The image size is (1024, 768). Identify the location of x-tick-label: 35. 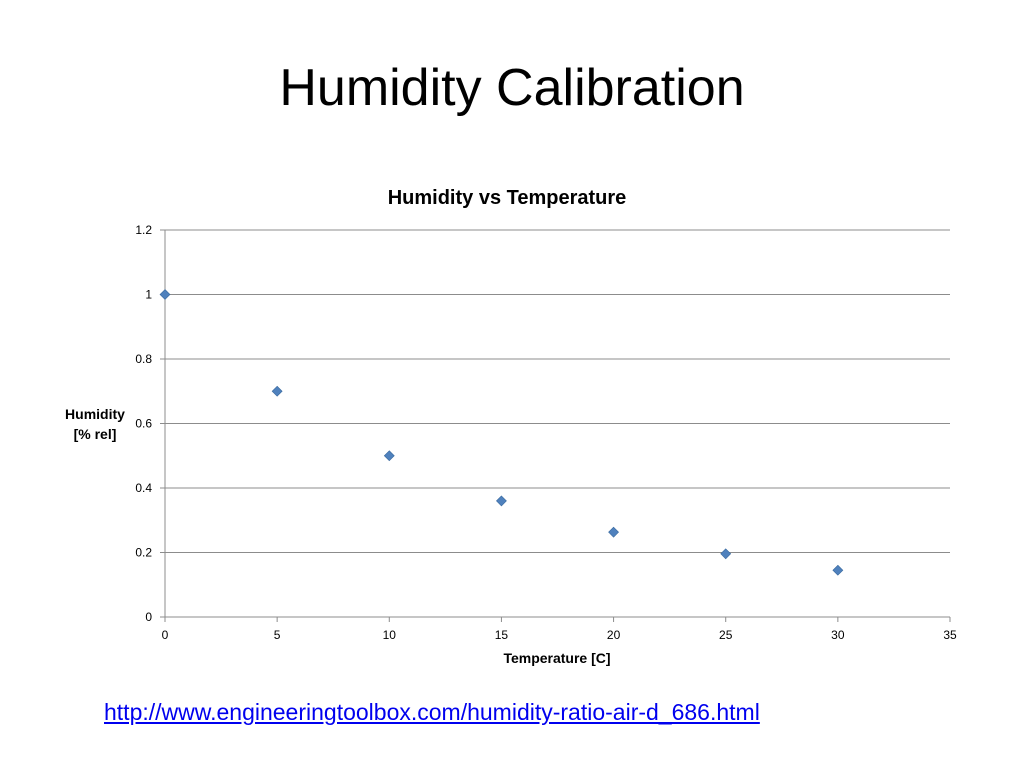
(950, 635).